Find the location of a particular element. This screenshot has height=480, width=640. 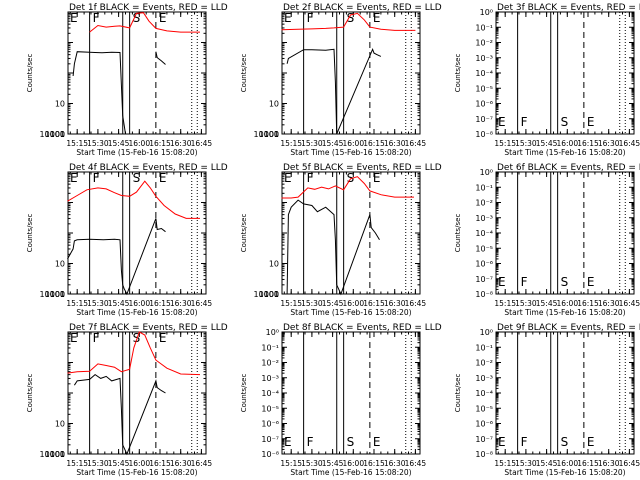

y-tick-label: 10⁻³ is located at coordinates (484, 218).